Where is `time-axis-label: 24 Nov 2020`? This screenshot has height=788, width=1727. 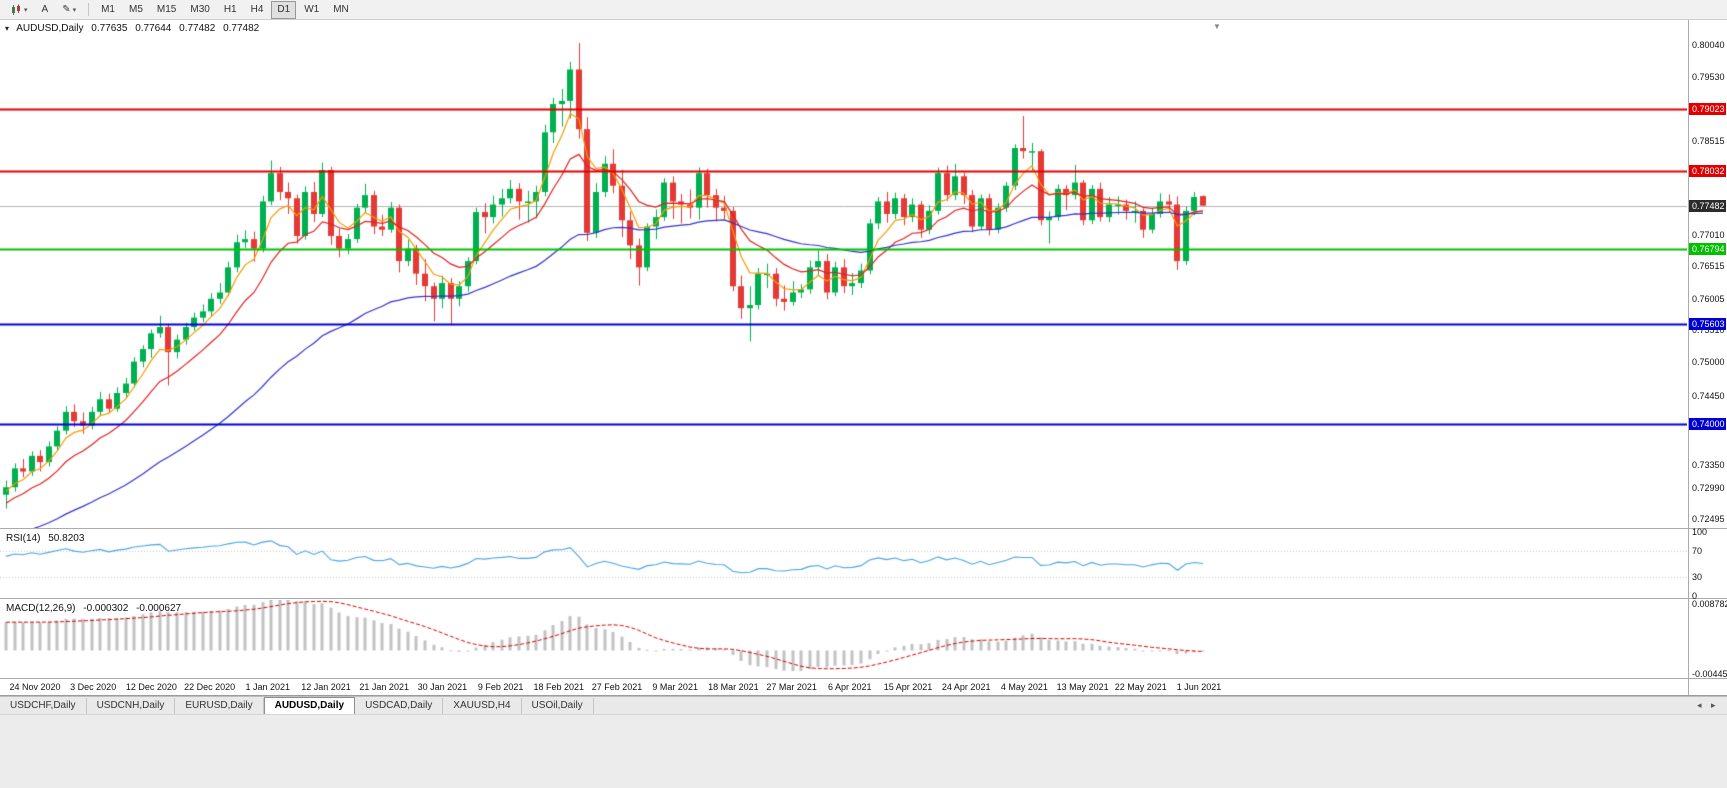
time-axis-label: 24 Nov 2020 is located at coordinates (35, 687).